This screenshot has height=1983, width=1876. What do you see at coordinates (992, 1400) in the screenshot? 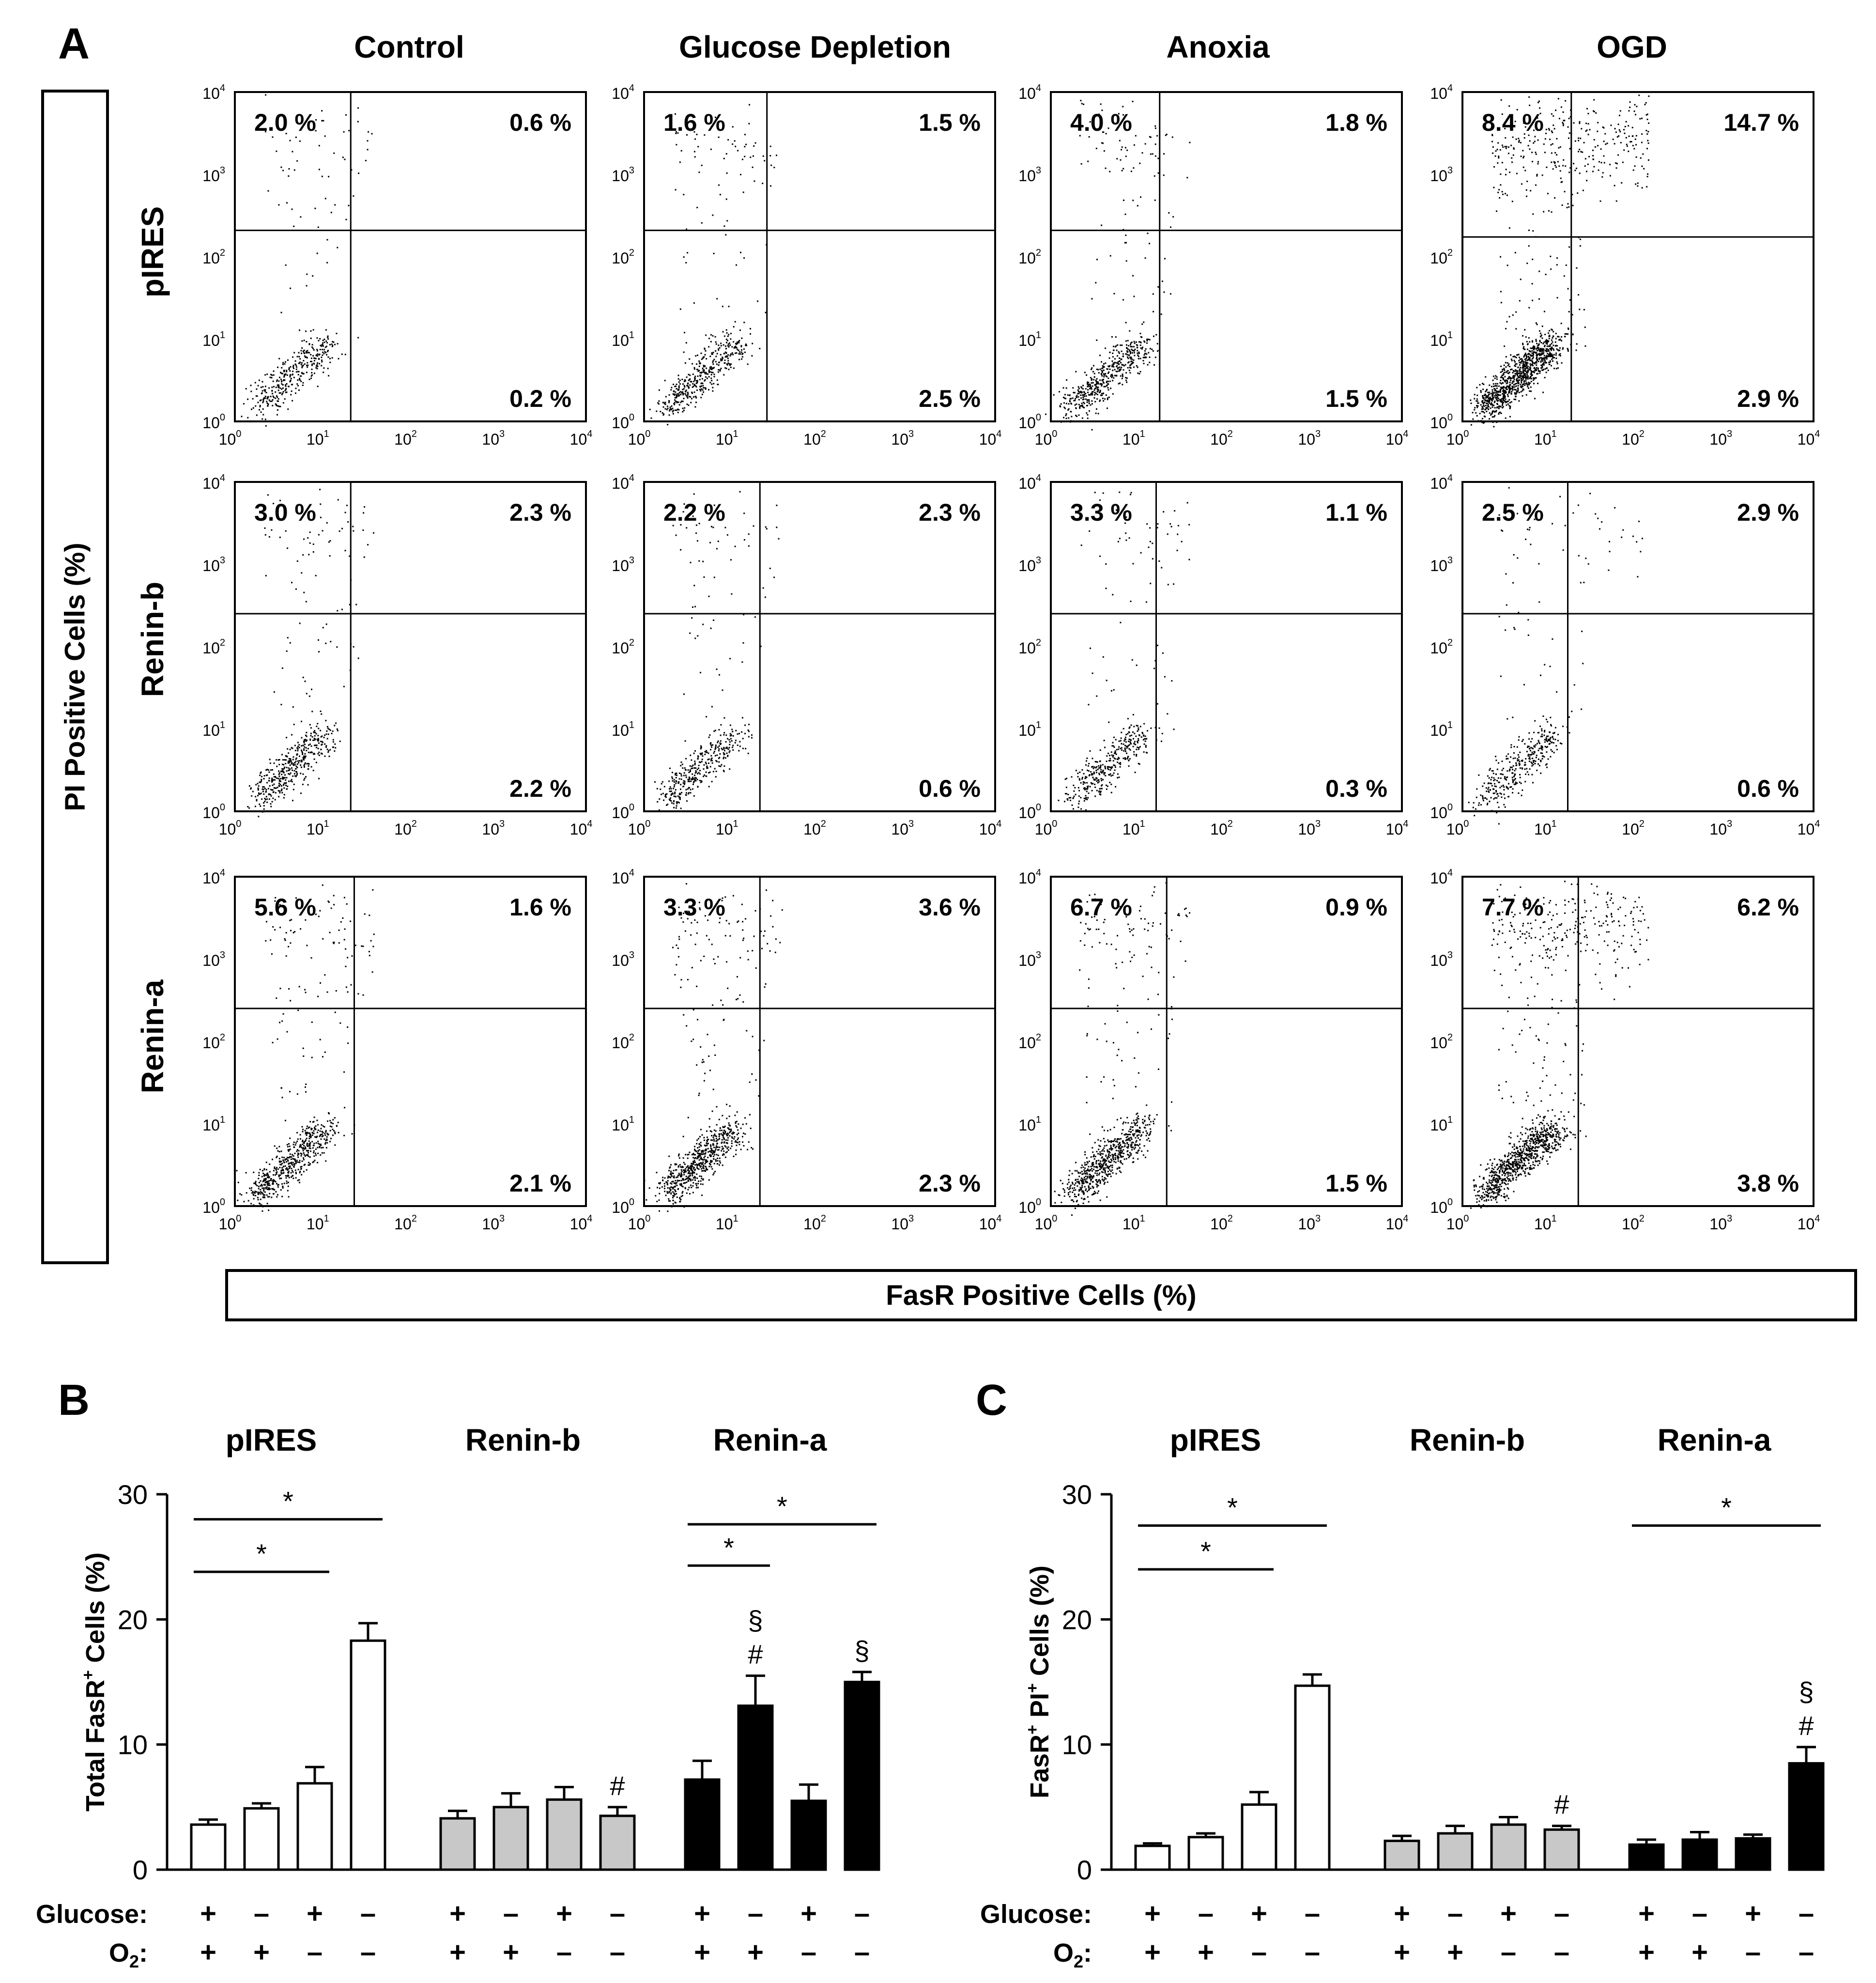
I see `panel-label-c: C` at bounding box center [992, 1400].